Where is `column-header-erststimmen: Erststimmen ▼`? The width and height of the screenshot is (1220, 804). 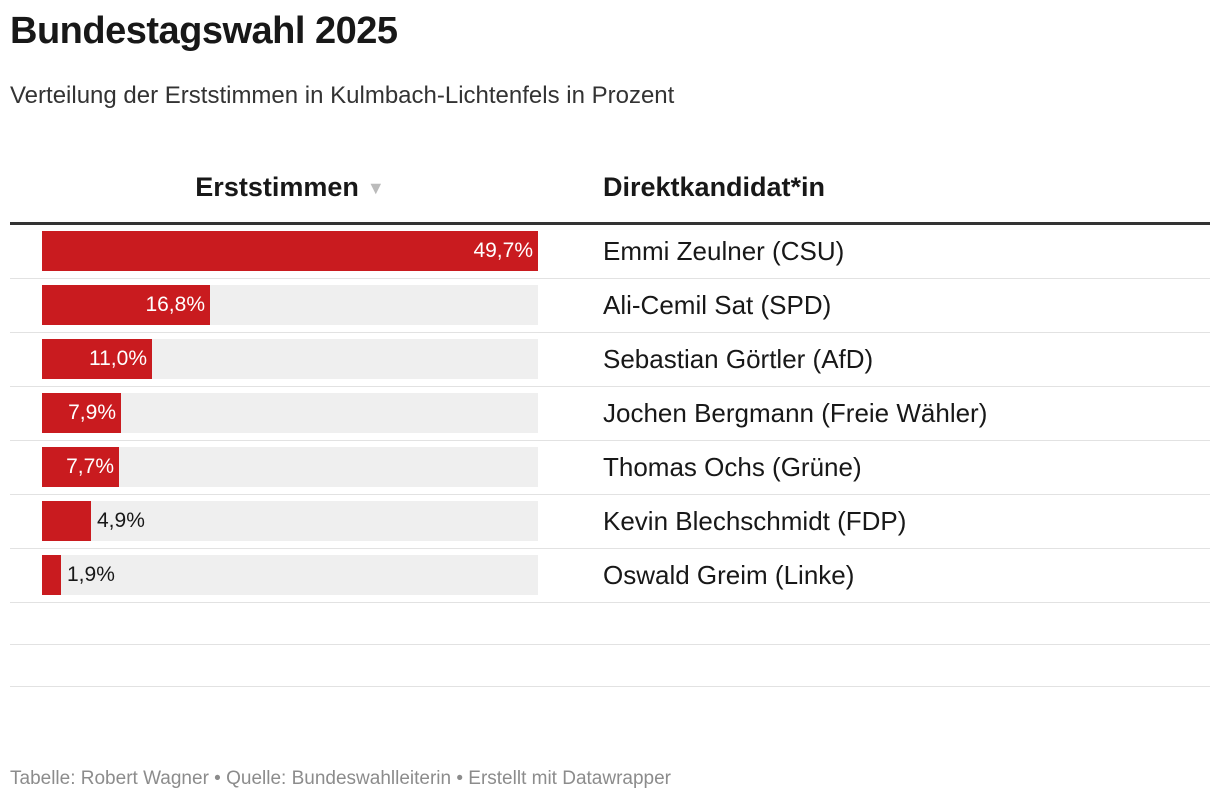 column-header-erststimmen: Erststimmen ▼ is located at coordinates (290, 187).